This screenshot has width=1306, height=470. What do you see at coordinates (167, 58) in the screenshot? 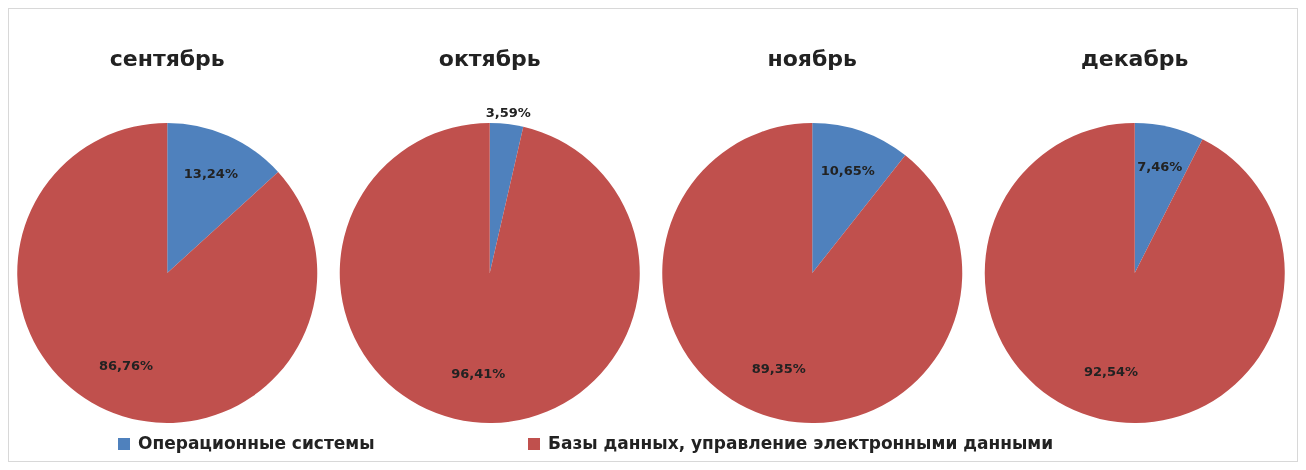
I see `chart-title: сентябрь` at bounding box center [167, 58].